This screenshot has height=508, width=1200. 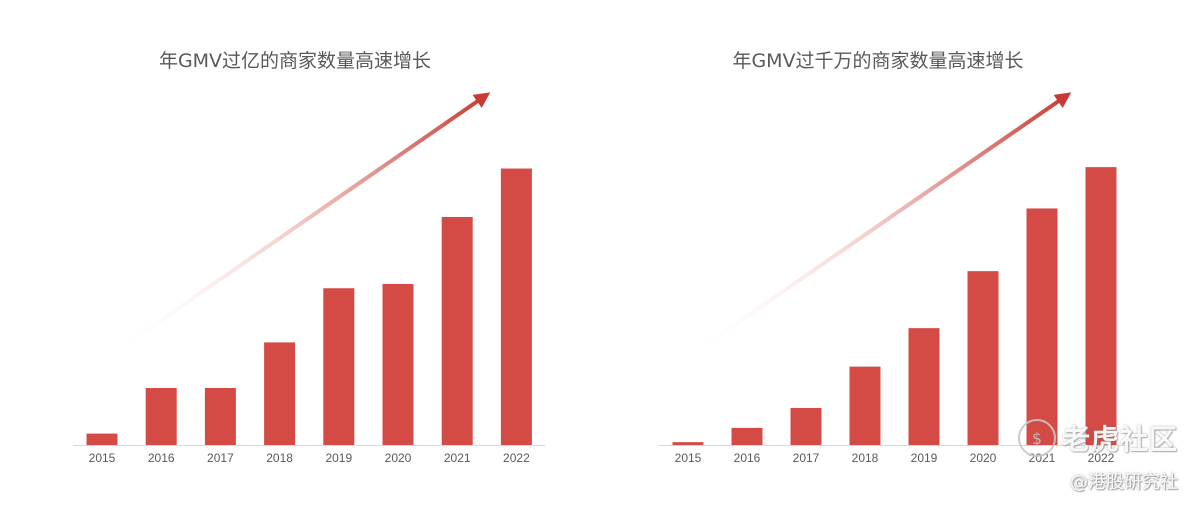 I want to click on watermark-handle: @港股研究社, so click(x=1124, y=482).